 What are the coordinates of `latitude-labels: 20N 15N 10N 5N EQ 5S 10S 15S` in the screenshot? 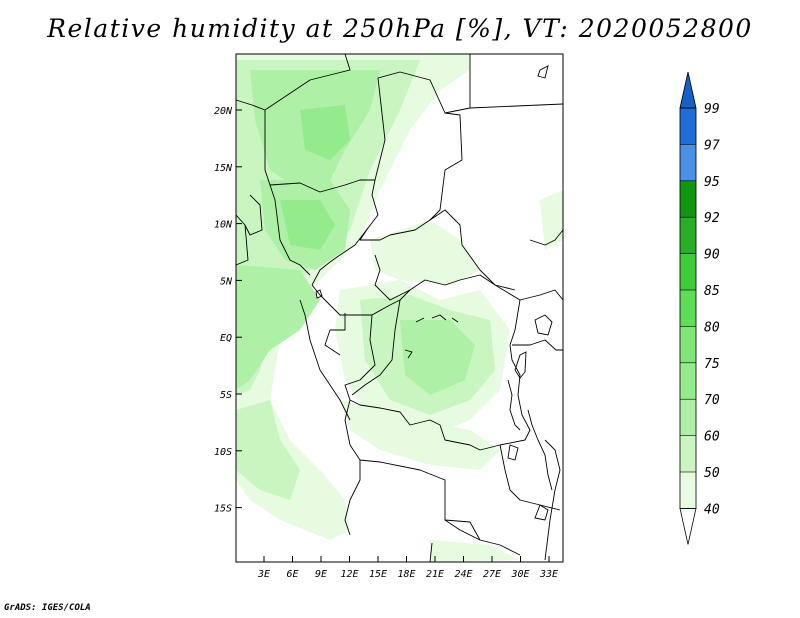 It's located at (228, 310).